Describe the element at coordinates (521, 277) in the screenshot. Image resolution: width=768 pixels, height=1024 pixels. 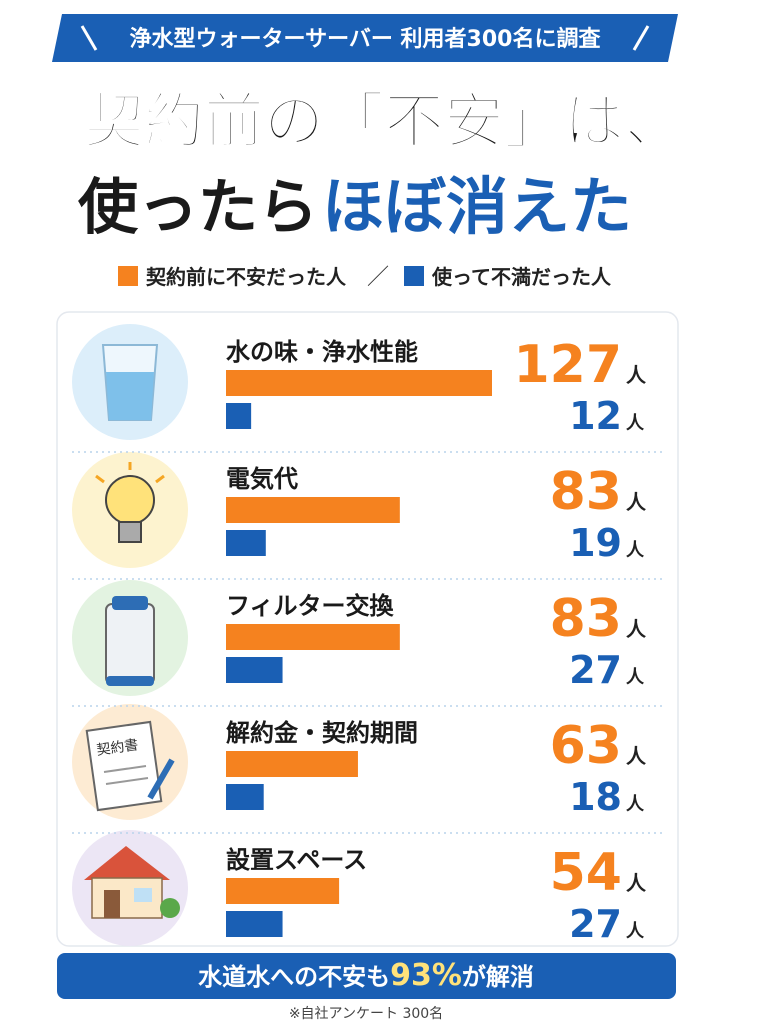
I see `legend-label: 使って不満だった人` at that location.